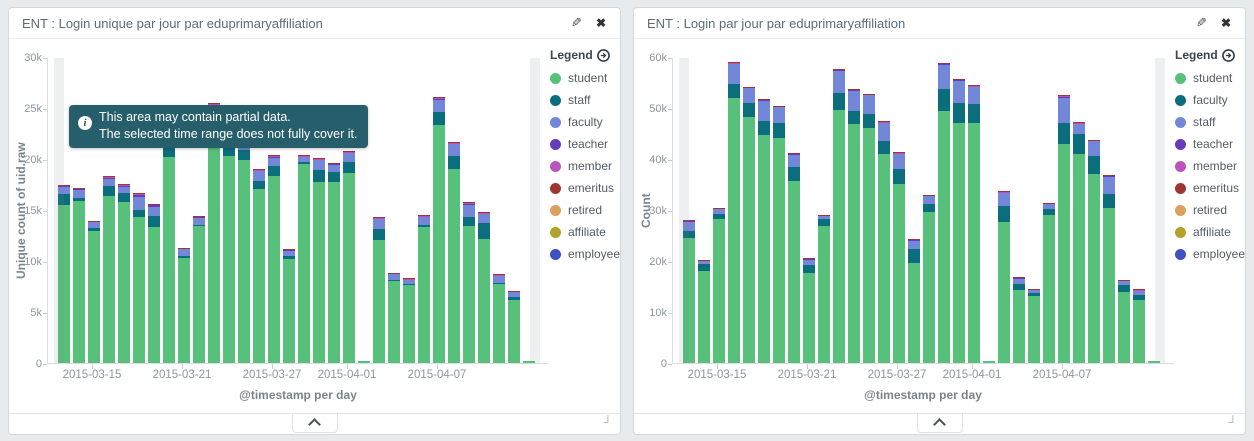 This screenshot has width=1254, height=441. I want to click on info-icon: i, so click(85, 123).